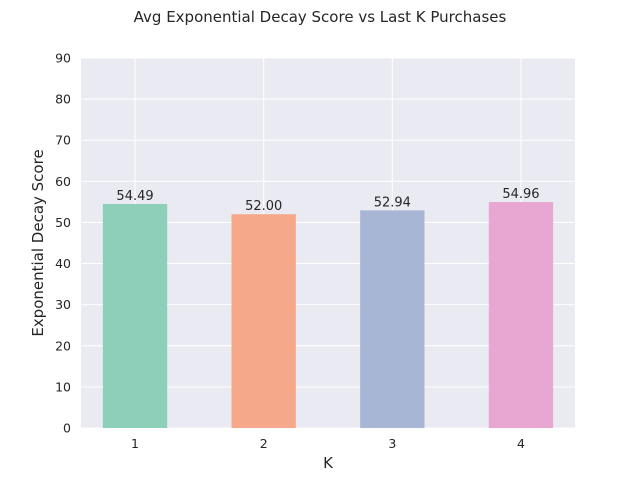 The height and width of the screenshot is (480, 640). What do you see at coordinates (63, 222) in the screenshot?
I see `y-tick-label: 50` at bounding box center [63, 222].